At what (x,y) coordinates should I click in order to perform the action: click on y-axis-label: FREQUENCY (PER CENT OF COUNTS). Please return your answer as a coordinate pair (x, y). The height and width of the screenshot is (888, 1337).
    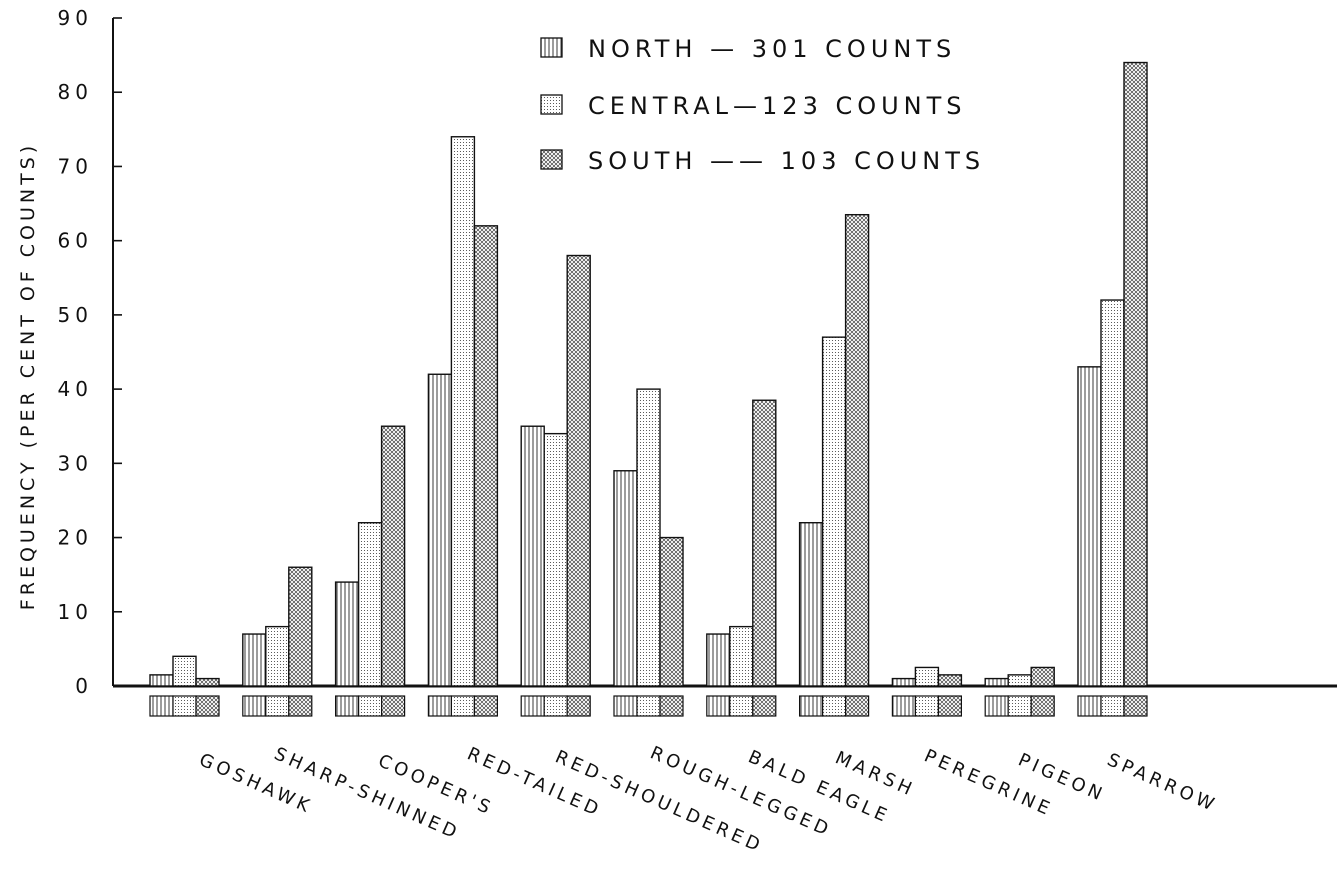
    Looking at the image, I should click on (28, 376).